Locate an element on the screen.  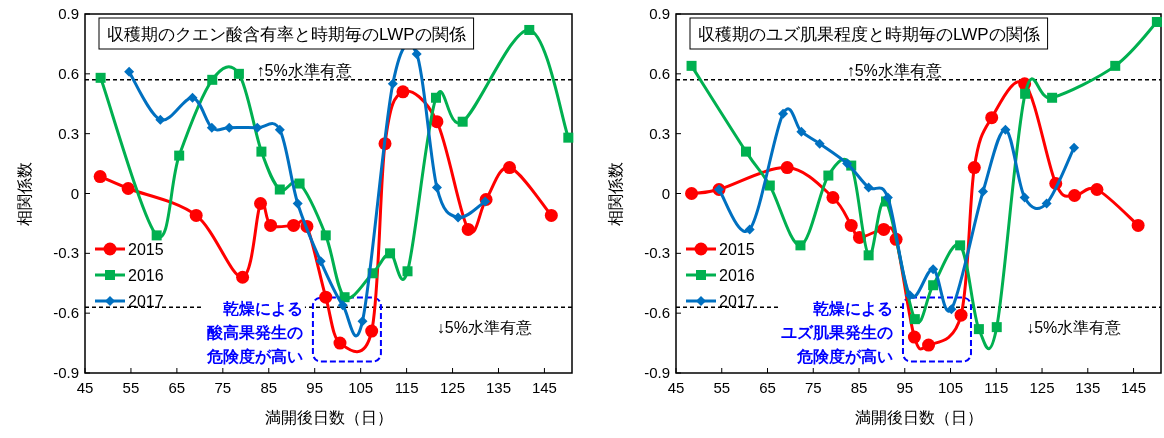
text: 収穫期のユズ肌果程度と時期毎のLWPの関係 is located at coordinates (869, 34).